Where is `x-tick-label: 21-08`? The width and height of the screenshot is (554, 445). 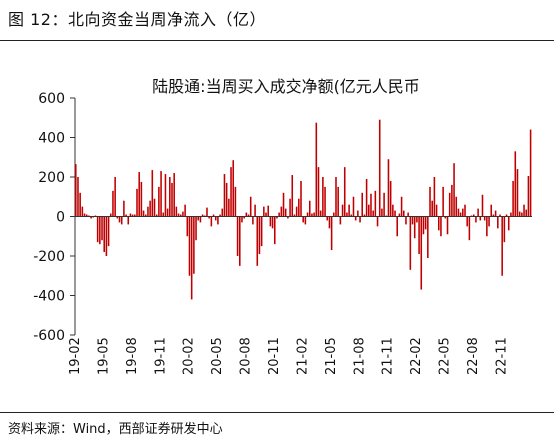
x-tick-label: 21-08 is located at coordinates (359, 356).